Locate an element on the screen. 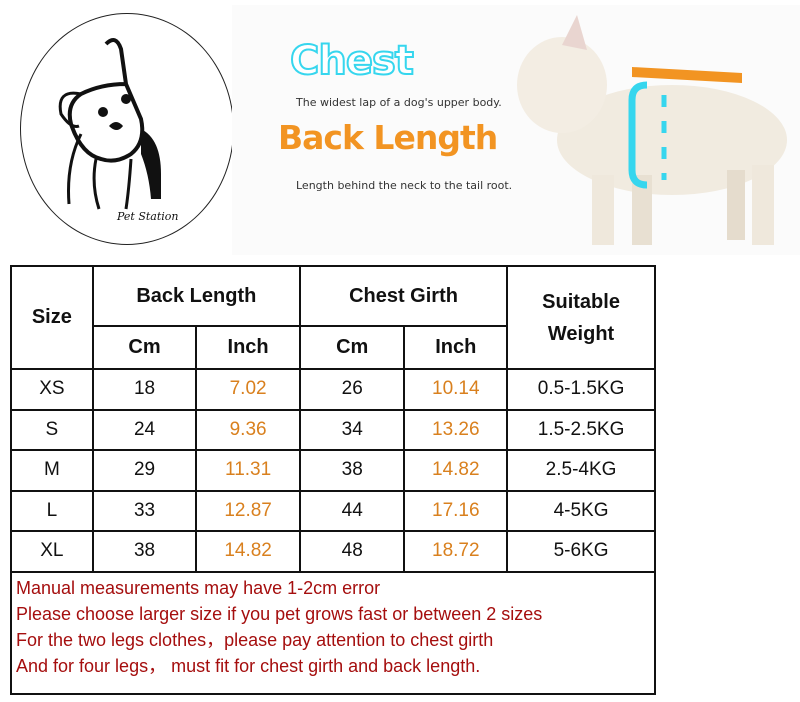 The height and width of the screenshot is (702, 800). table-row: L 33 12.87 44 17.16 4-5KG is located at coordinates (333, 510).